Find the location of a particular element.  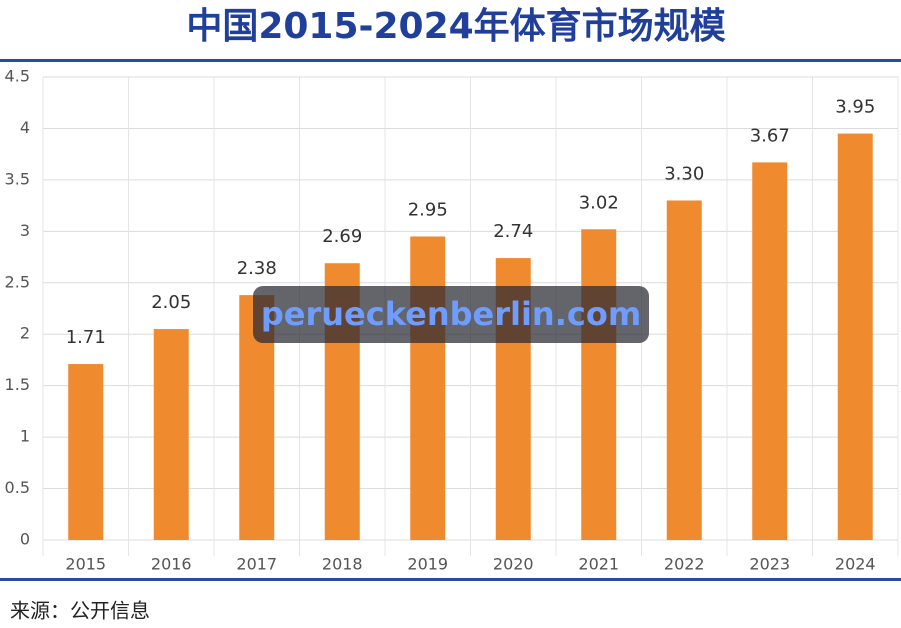

y-tick-label: 3 is located at coordinates (25, 230).